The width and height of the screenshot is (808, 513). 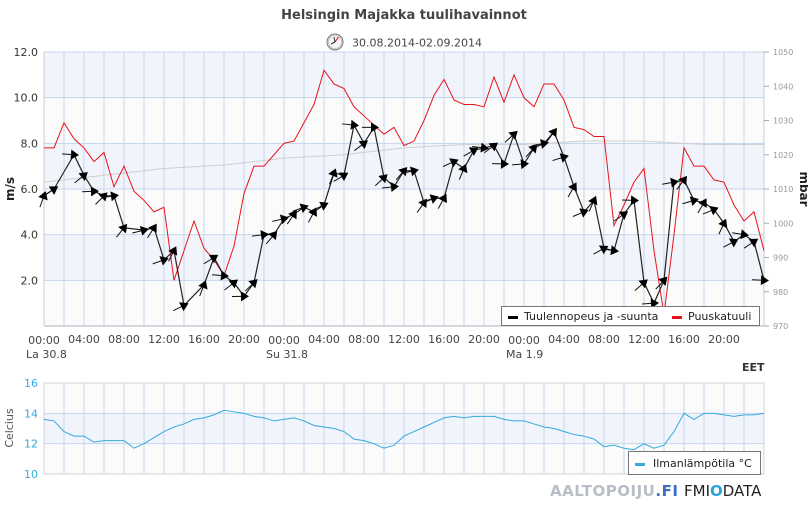 What do you see at coordinates (417, 43) in the screenshot?
I see `date-range-text: 30.08.2014-02.09.2014` at bounding box center [417, 43].